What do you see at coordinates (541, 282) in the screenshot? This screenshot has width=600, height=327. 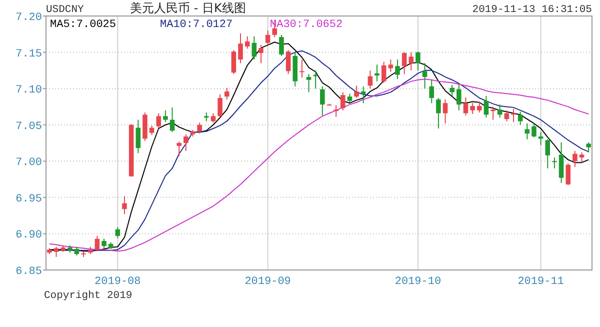 I see `x-tick-label: 2019-11` at bounding box center [541, 282].